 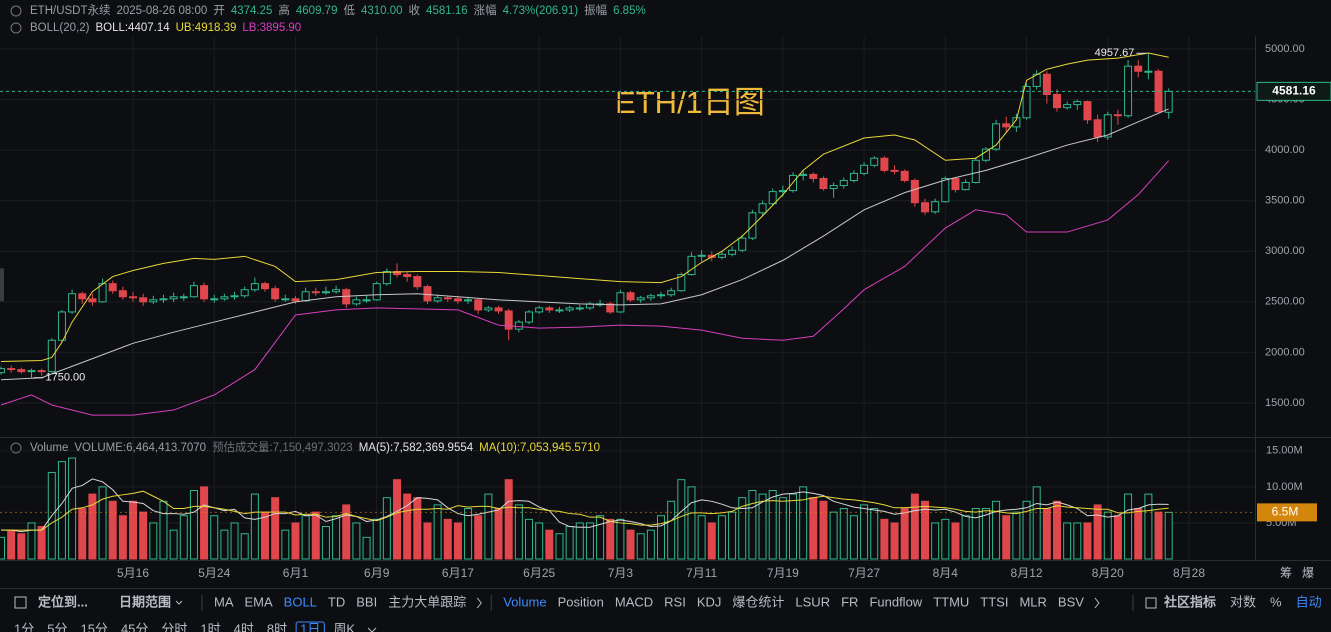 What do you see at coordinates (709, 601) in the screenshot?
I see `toolbar-item: KDJ` at bounding box center [709, 601].